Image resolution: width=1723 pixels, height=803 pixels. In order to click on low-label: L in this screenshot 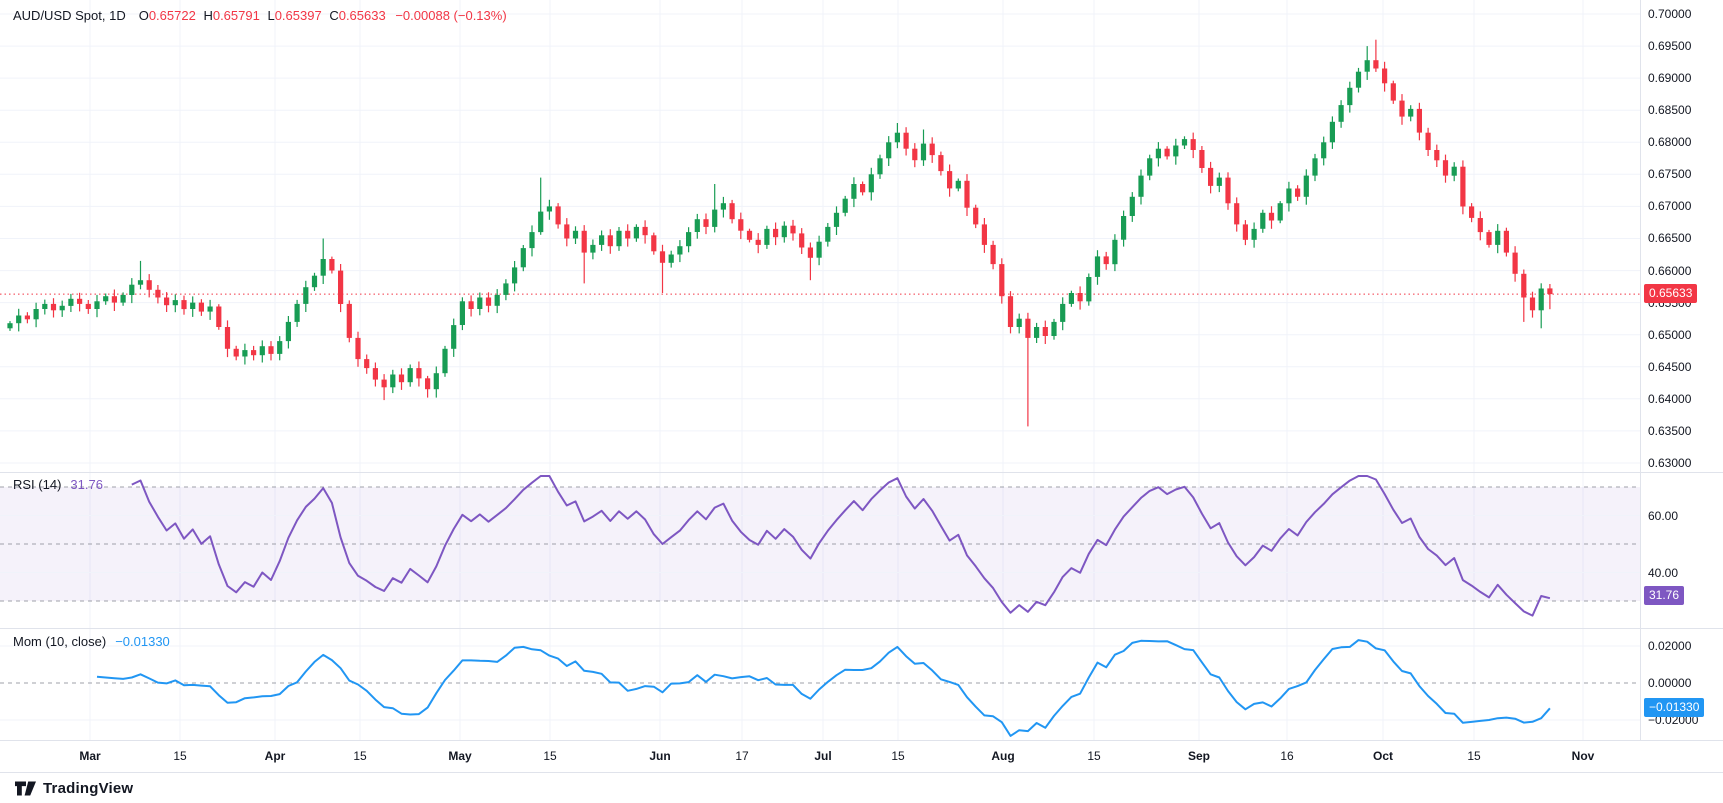, I will do `click(271, 15)`.